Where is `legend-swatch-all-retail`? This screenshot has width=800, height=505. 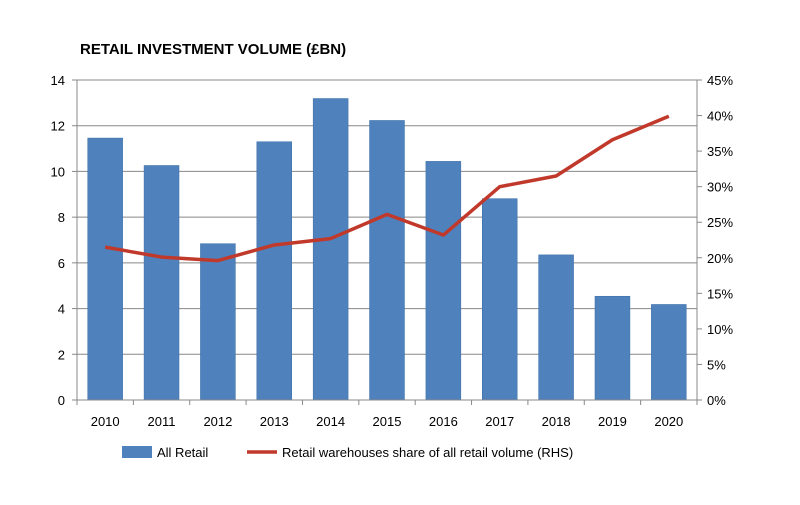 legend-swatch-all-retail is located at coordinates (137, 452).